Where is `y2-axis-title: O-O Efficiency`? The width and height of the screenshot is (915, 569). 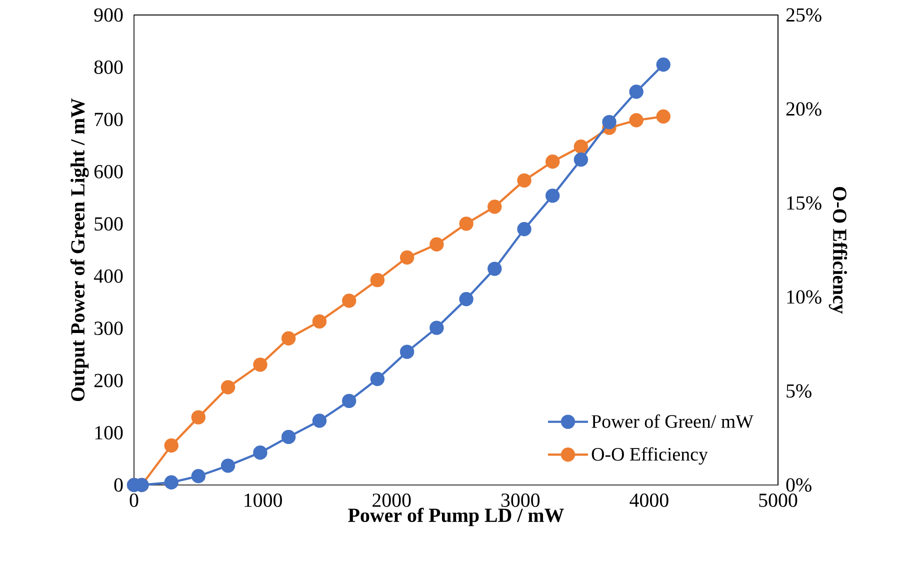 y2-axis-title: O-O Efficiency is located at coordinates (838, 250).